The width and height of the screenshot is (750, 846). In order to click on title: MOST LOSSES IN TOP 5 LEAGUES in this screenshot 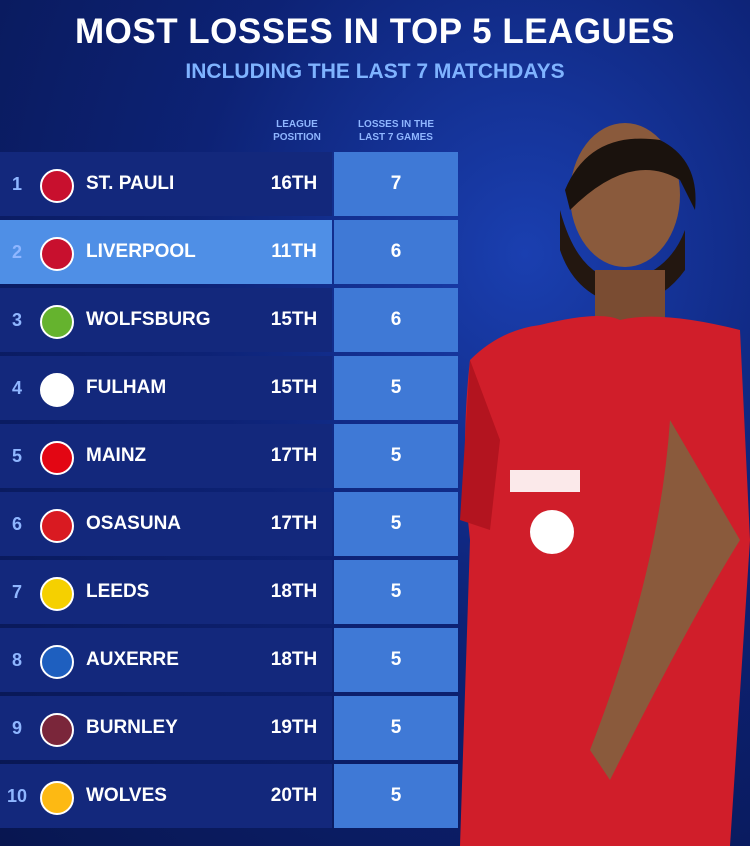, I will do `click(375, 31)`.